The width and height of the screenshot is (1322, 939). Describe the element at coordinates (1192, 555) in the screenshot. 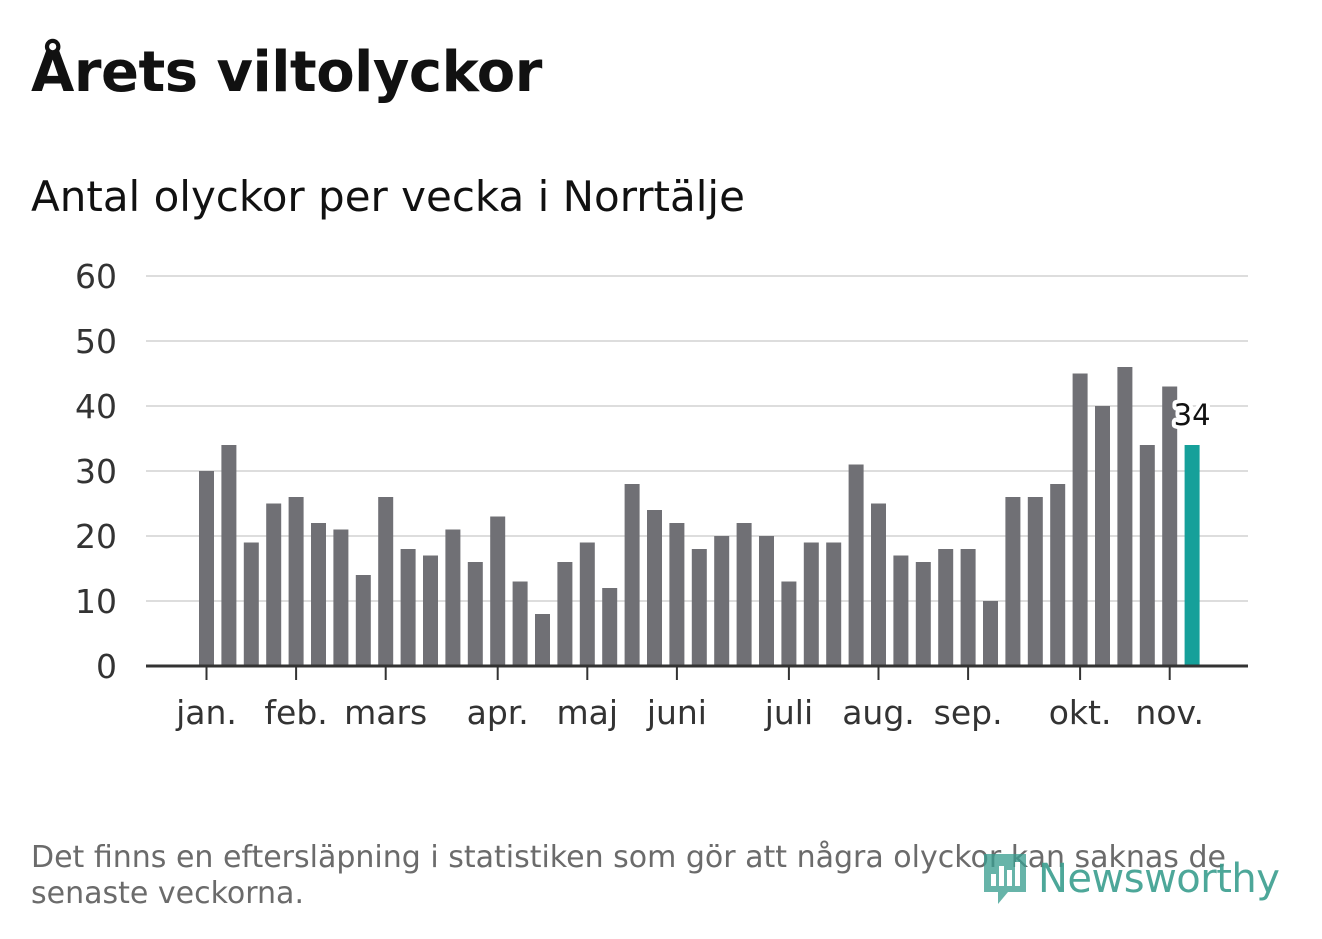

I see `bar-highlight` at that location.